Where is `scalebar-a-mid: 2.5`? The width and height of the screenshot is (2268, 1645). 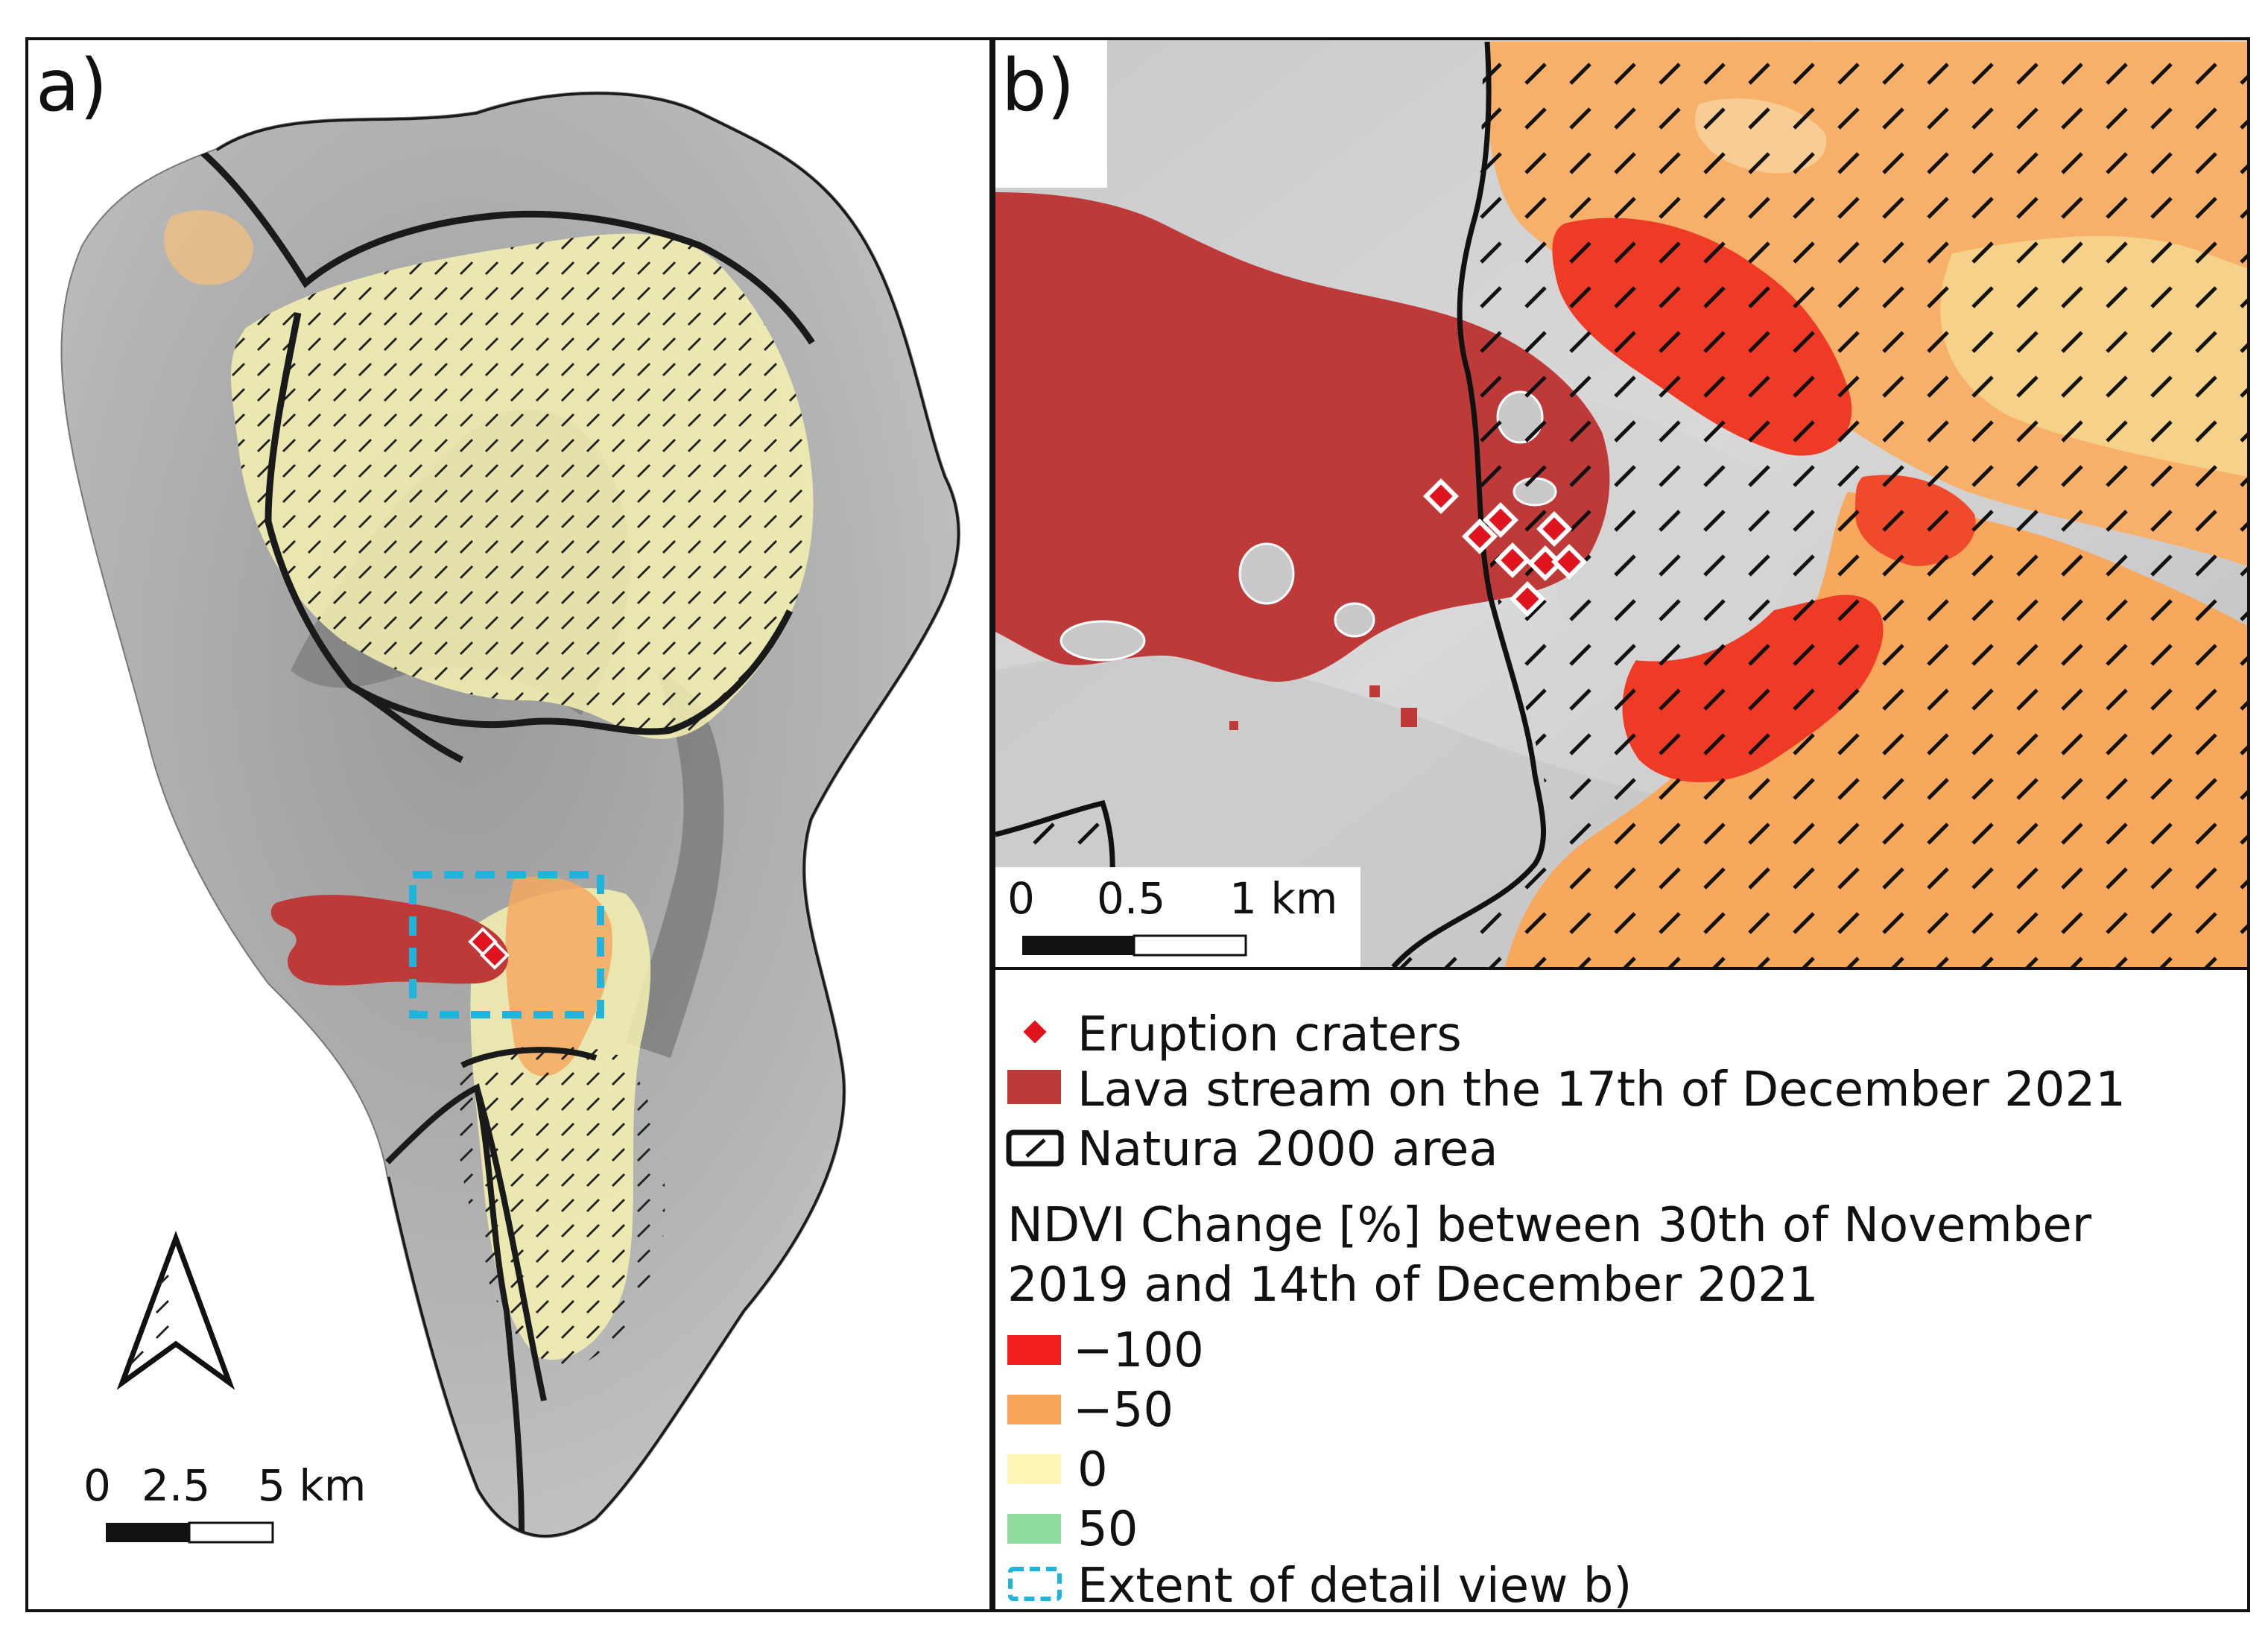
scalebar-a-mid: 2.5 is located at coordinates (176, 1485).